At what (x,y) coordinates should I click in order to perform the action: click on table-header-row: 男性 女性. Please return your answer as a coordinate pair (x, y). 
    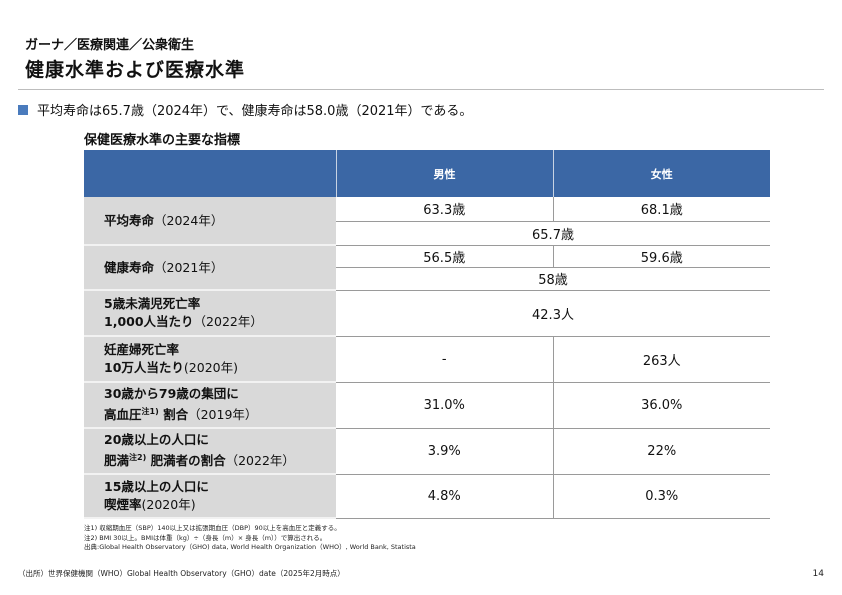
    Looking at the image, I should click on (427, 173).